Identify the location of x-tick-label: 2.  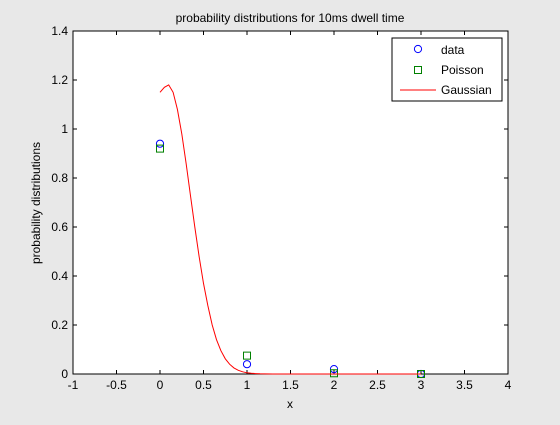
(334, 385).